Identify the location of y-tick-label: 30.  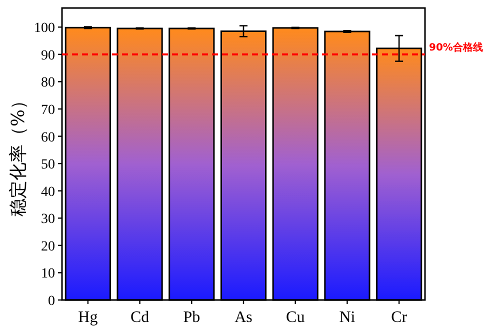
(48, 220).